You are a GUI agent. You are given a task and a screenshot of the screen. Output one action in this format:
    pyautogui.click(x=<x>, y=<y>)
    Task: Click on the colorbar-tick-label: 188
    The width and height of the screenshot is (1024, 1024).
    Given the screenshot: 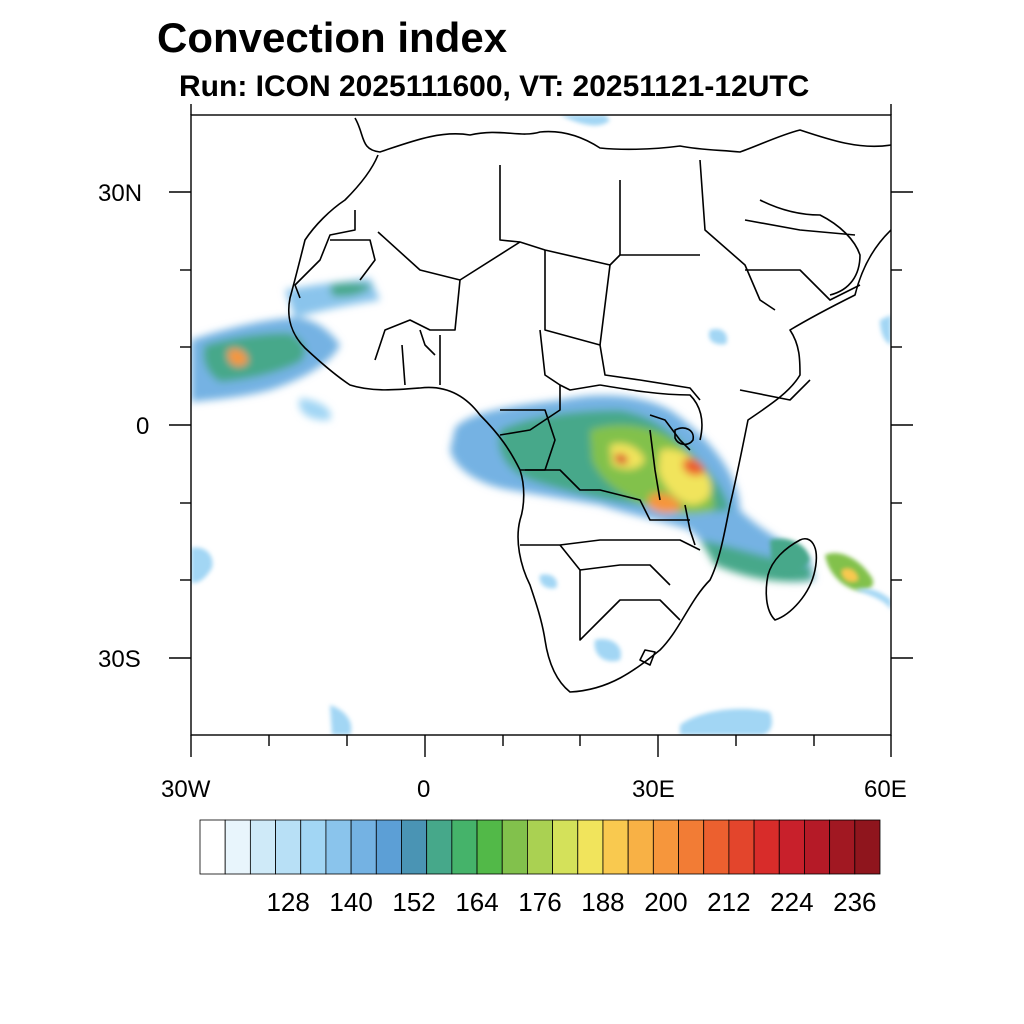 What is the action you would take?
    pyautogui.click(x=603, y=902)
    